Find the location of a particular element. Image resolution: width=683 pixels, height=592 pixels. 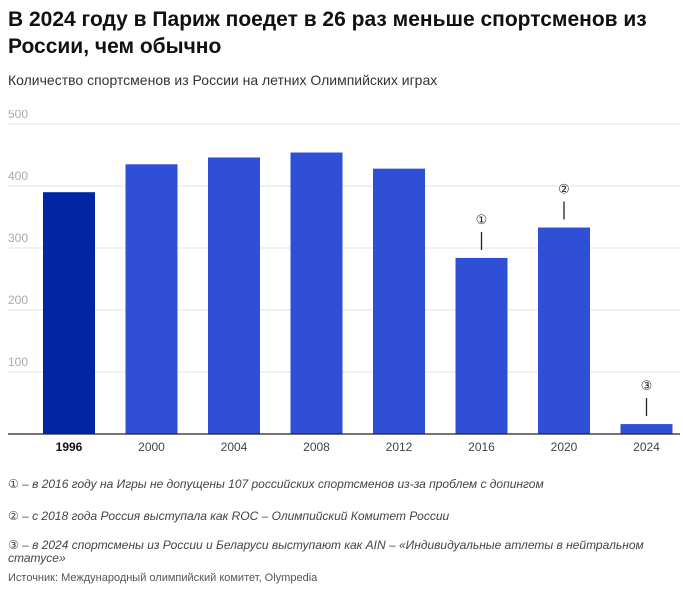

x-tick-label: 2004 is located at coordinates (234, 447).